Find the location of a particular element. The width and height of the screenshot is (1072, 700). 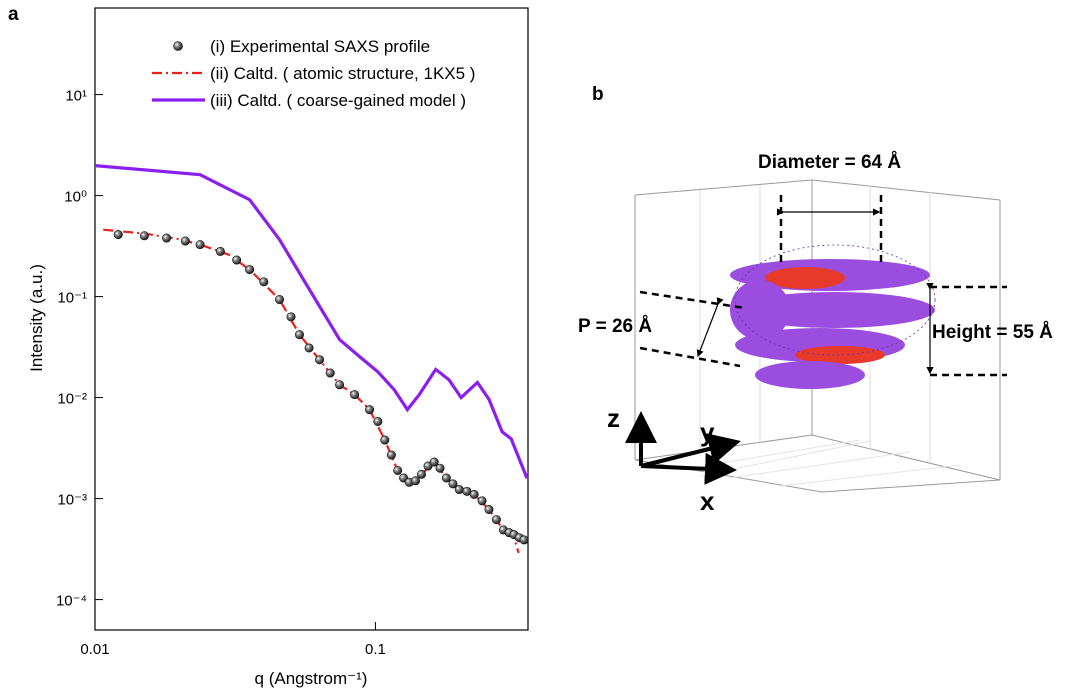

y-tick-label: 10⁻³ is located at coordinates (72, 500).